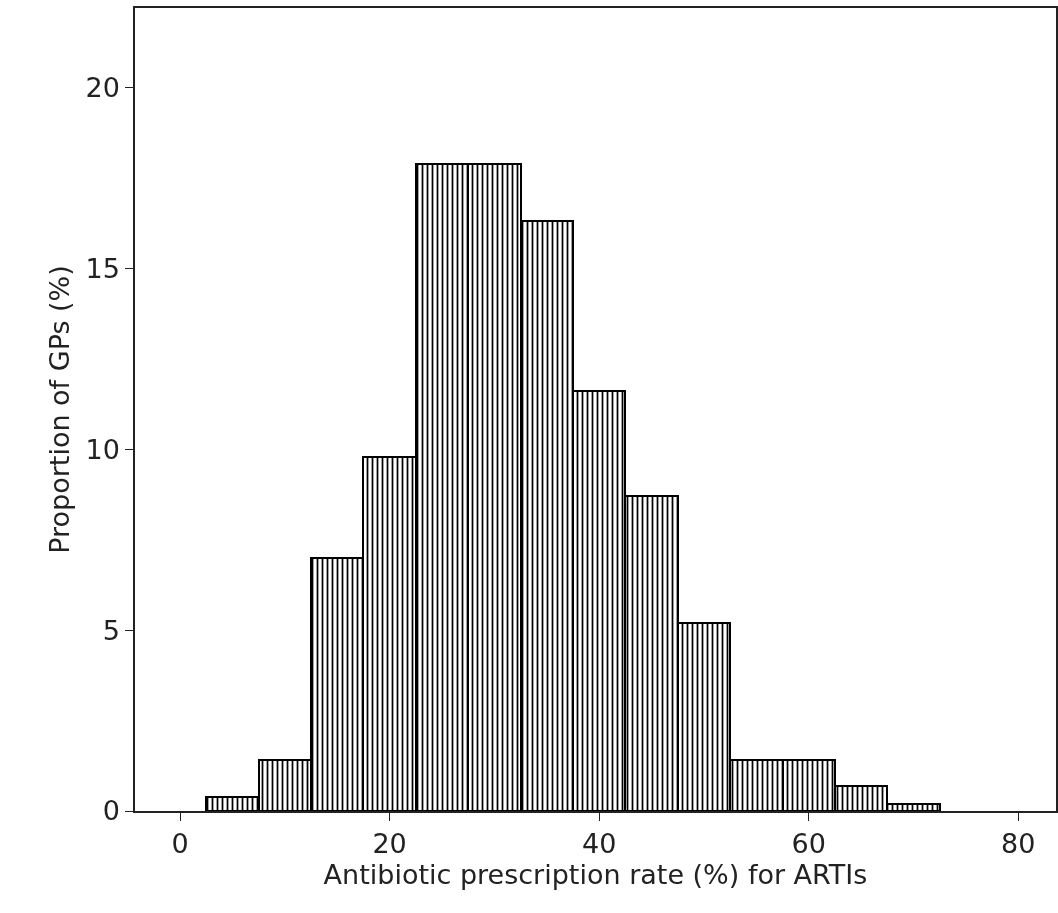 This screenshot has width=1058, height=913. I want to click on y-axis-title: Proportion of GPs (%), so click(60, 409).